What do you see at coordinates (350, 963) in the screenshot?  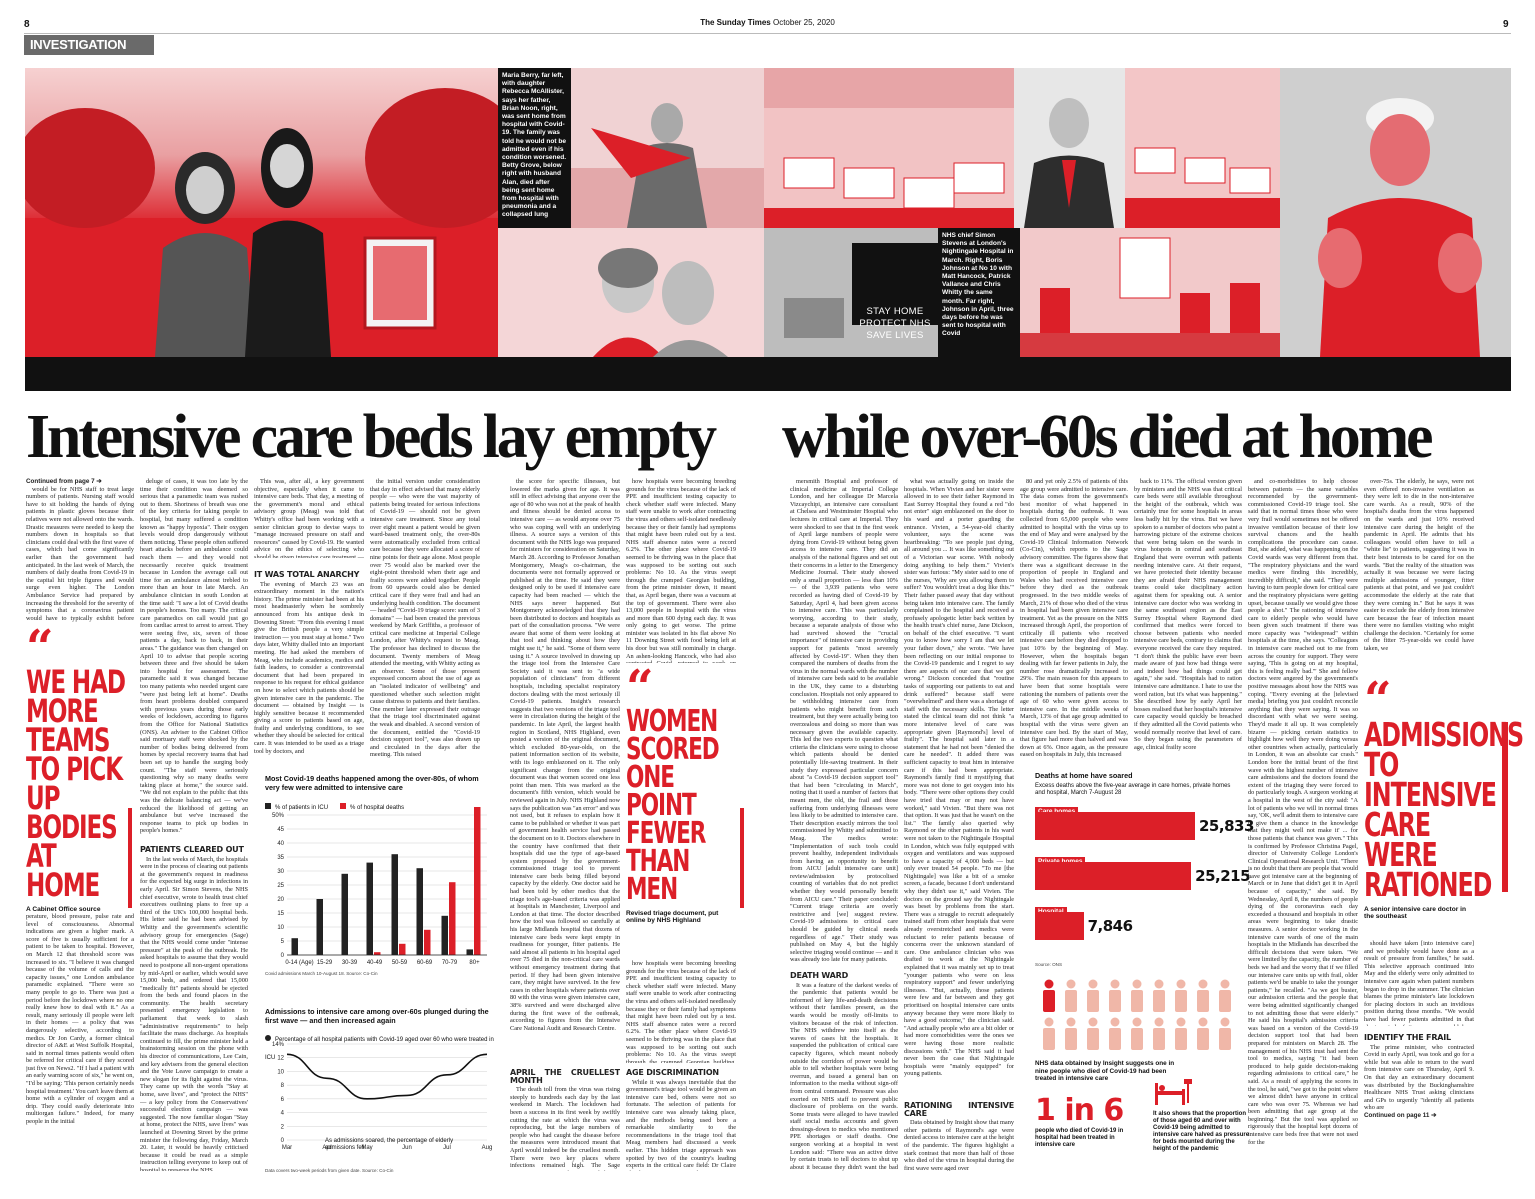 I see `x-tick-label: 30-39` at bounding box center [350, 963].